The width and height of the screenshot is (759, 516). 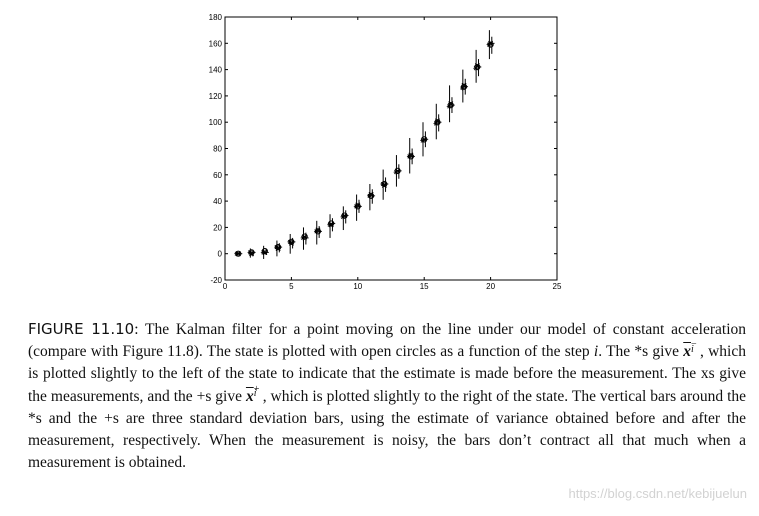 What do you see at coordinates (216, 17) in the screenshot?
I see `y-tick-label: 180` at bounding box center [216, 17].